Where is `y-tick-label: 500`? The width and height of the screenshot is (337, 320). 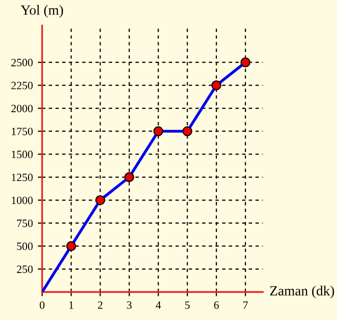 y-tick-label: 500 is located at coordinates (25, 246).